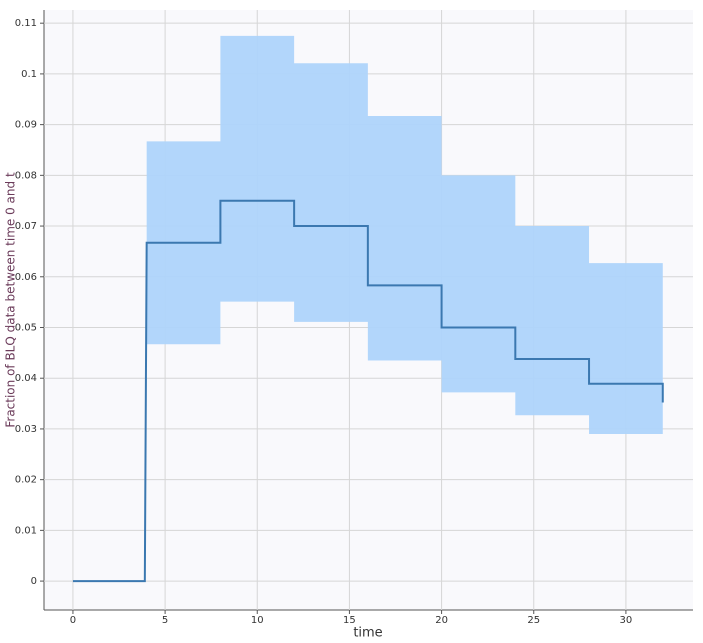  I want to click on x-axis-label: time, so click(367, 633).